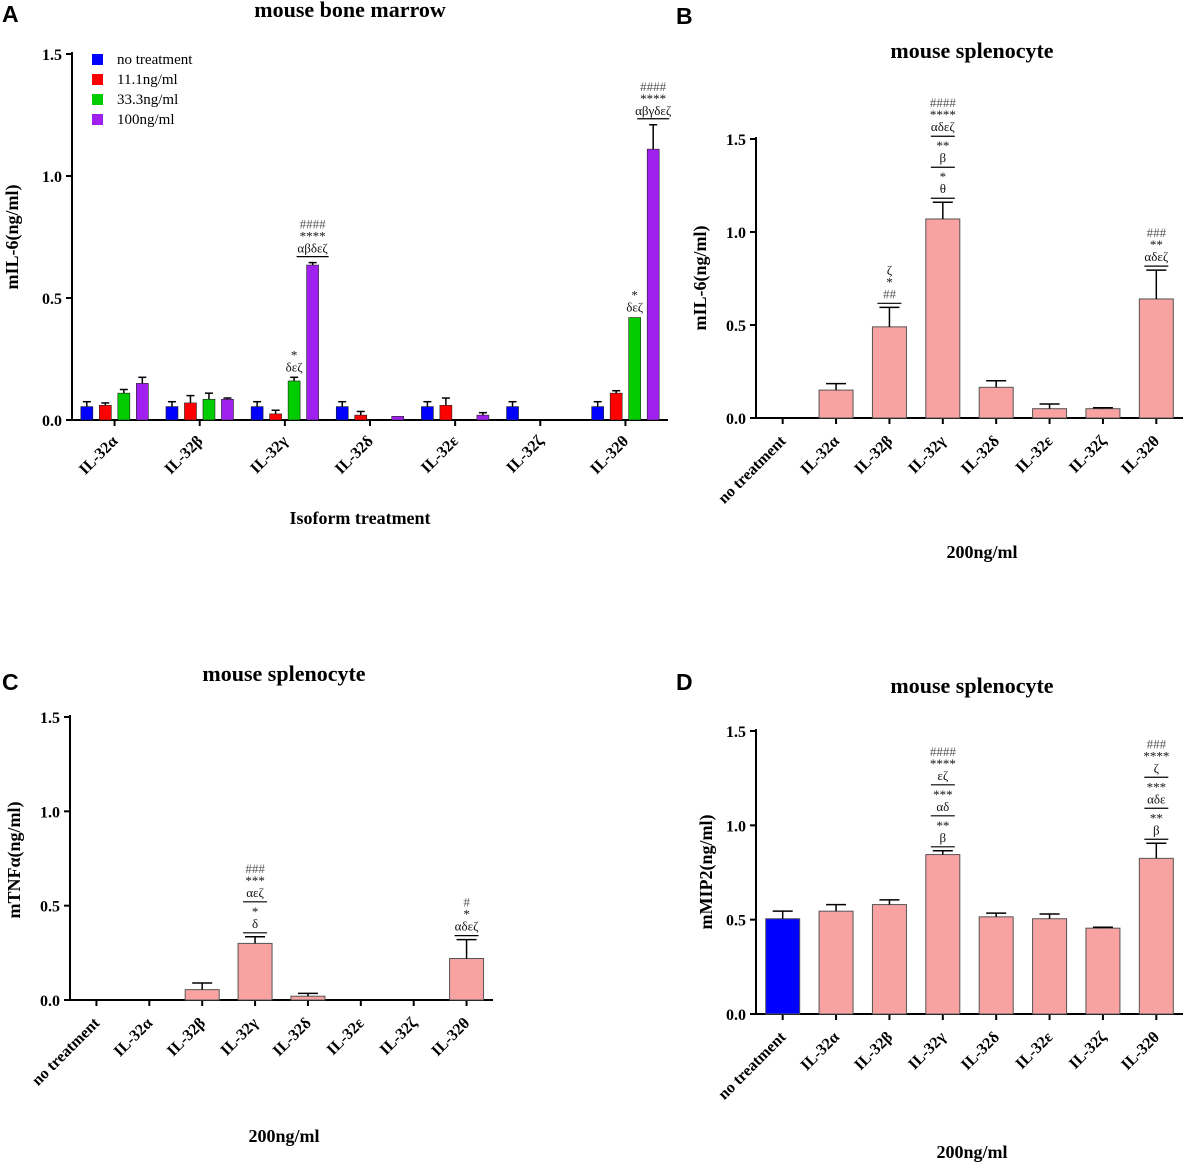 Image resolution: width=1186 pixels, height=1165 pixels. What do you see at coordinates (890, 269) in the screenshot?
I see `panel-b-annotation: ζ` at bounding box center [890, 269].